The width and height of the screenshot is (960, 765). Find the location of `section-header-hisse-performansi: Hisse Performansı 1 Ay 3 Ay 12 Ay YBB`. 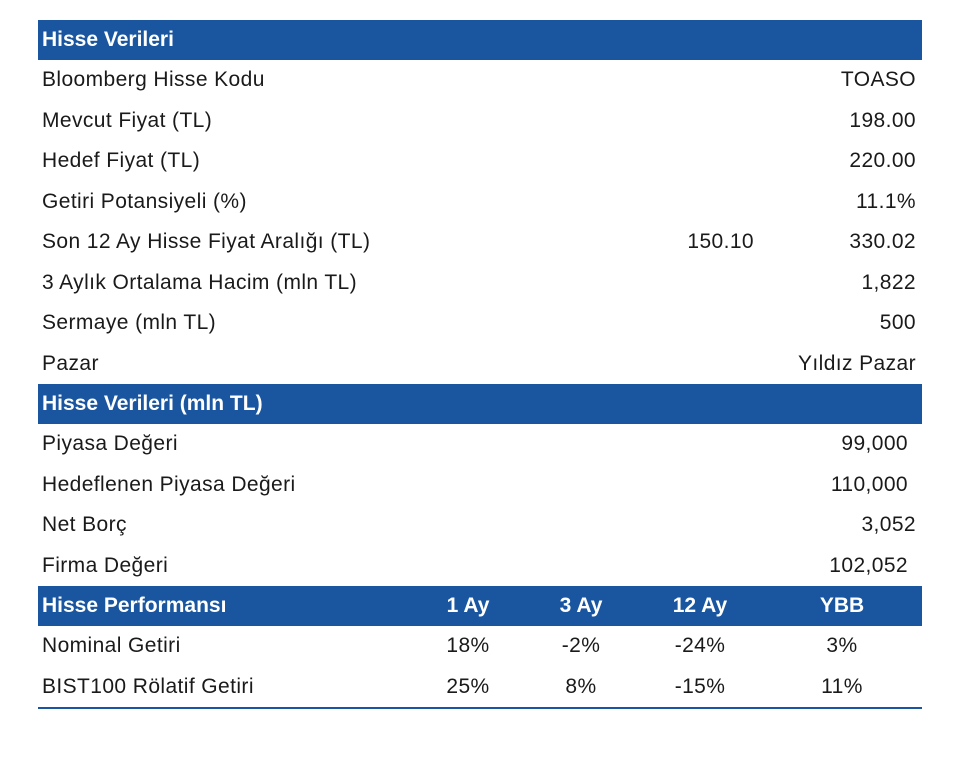

section-header-hisse-performansi: Hisse Performansı 1 Ay 3 Ay 12 Ay YBB is located at coordinates (480, 606).